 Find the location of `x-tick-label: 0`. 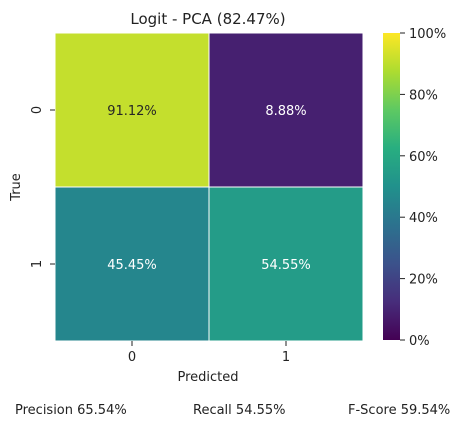

x-tick-label: 0 is located at coordinates (132, 357).